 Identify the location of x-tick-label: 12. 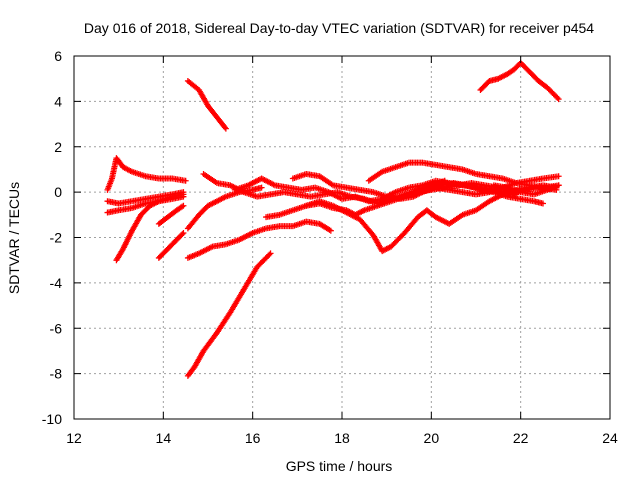
(74, 438).